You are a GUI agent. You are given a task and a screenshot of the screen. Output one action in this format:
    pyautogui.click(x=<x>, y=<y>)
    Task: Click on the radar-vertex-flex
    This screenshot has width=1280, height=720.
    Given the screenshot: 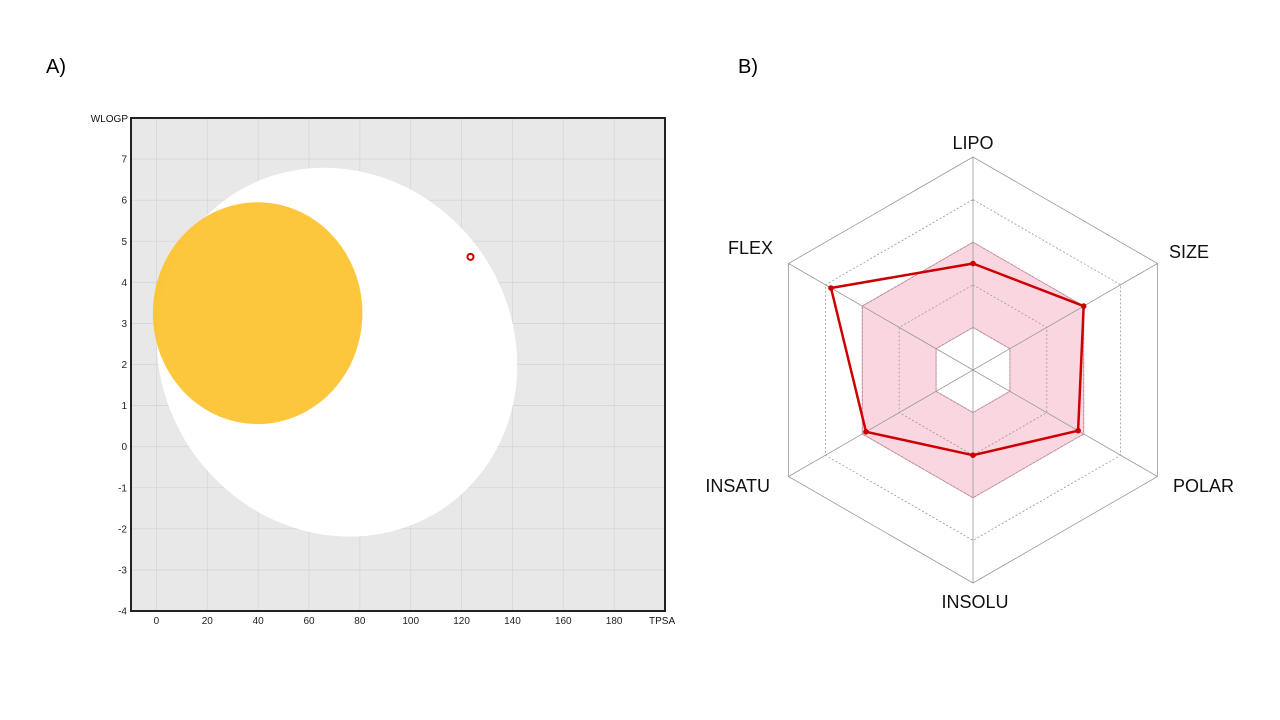 What is the action you would take?
    pyautogui.click(x=831, y=288)
    